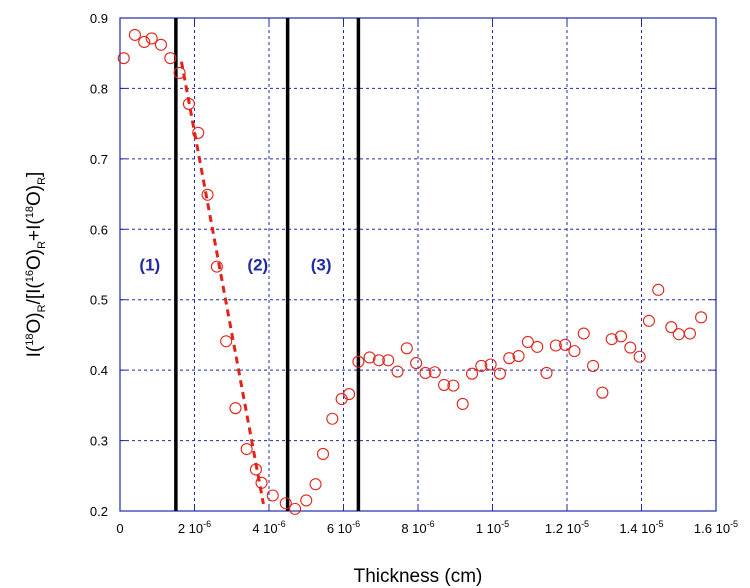  Describe the element at coordinates (417, 527) in the screenshot. I see `x-tick-label: 8 10-6` at that location.